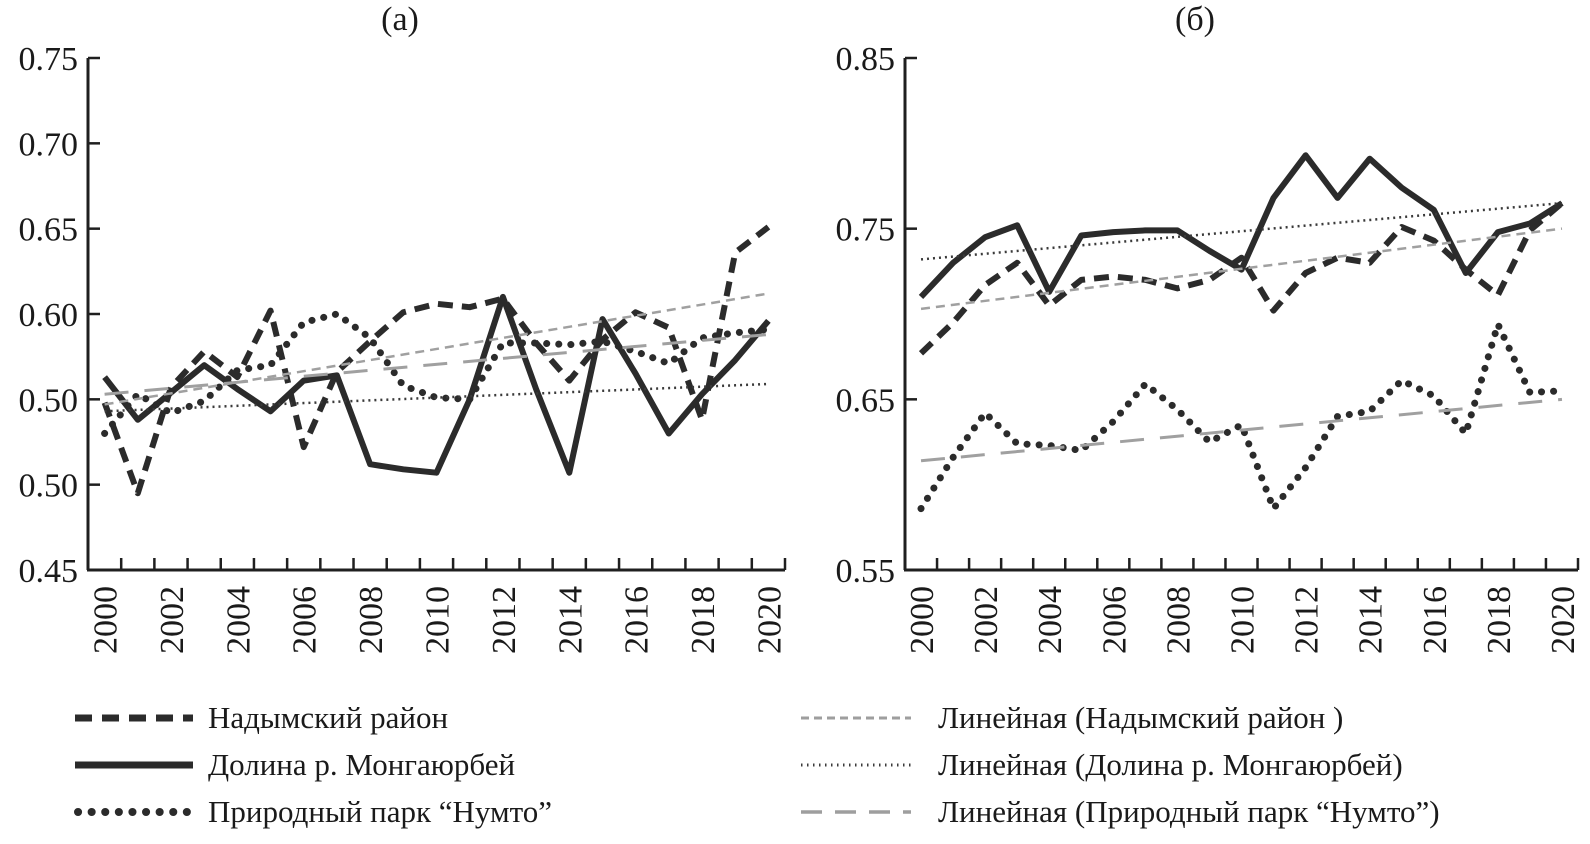  I want to click on solid-line-sample-icon, so click(134, 764).